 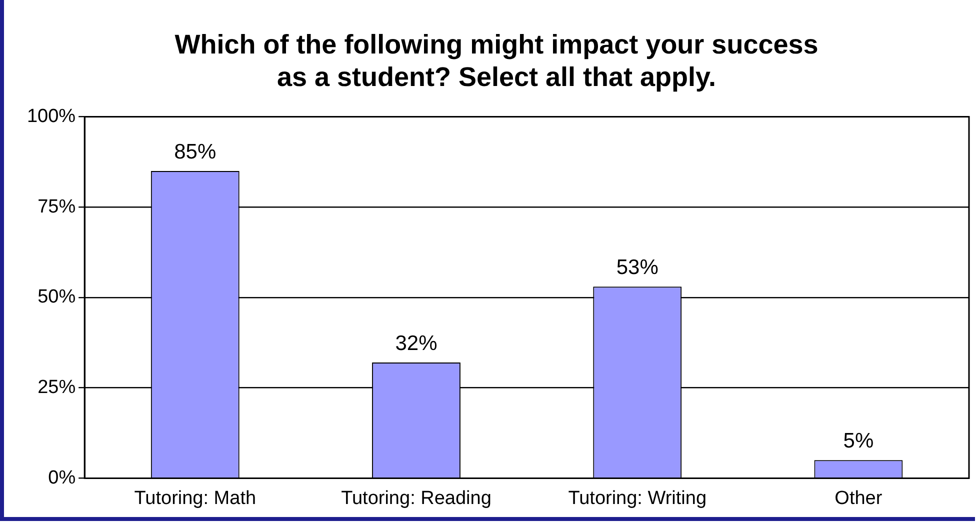 I want to click on y-tick-label: 75%, so click(x=57, y=207).